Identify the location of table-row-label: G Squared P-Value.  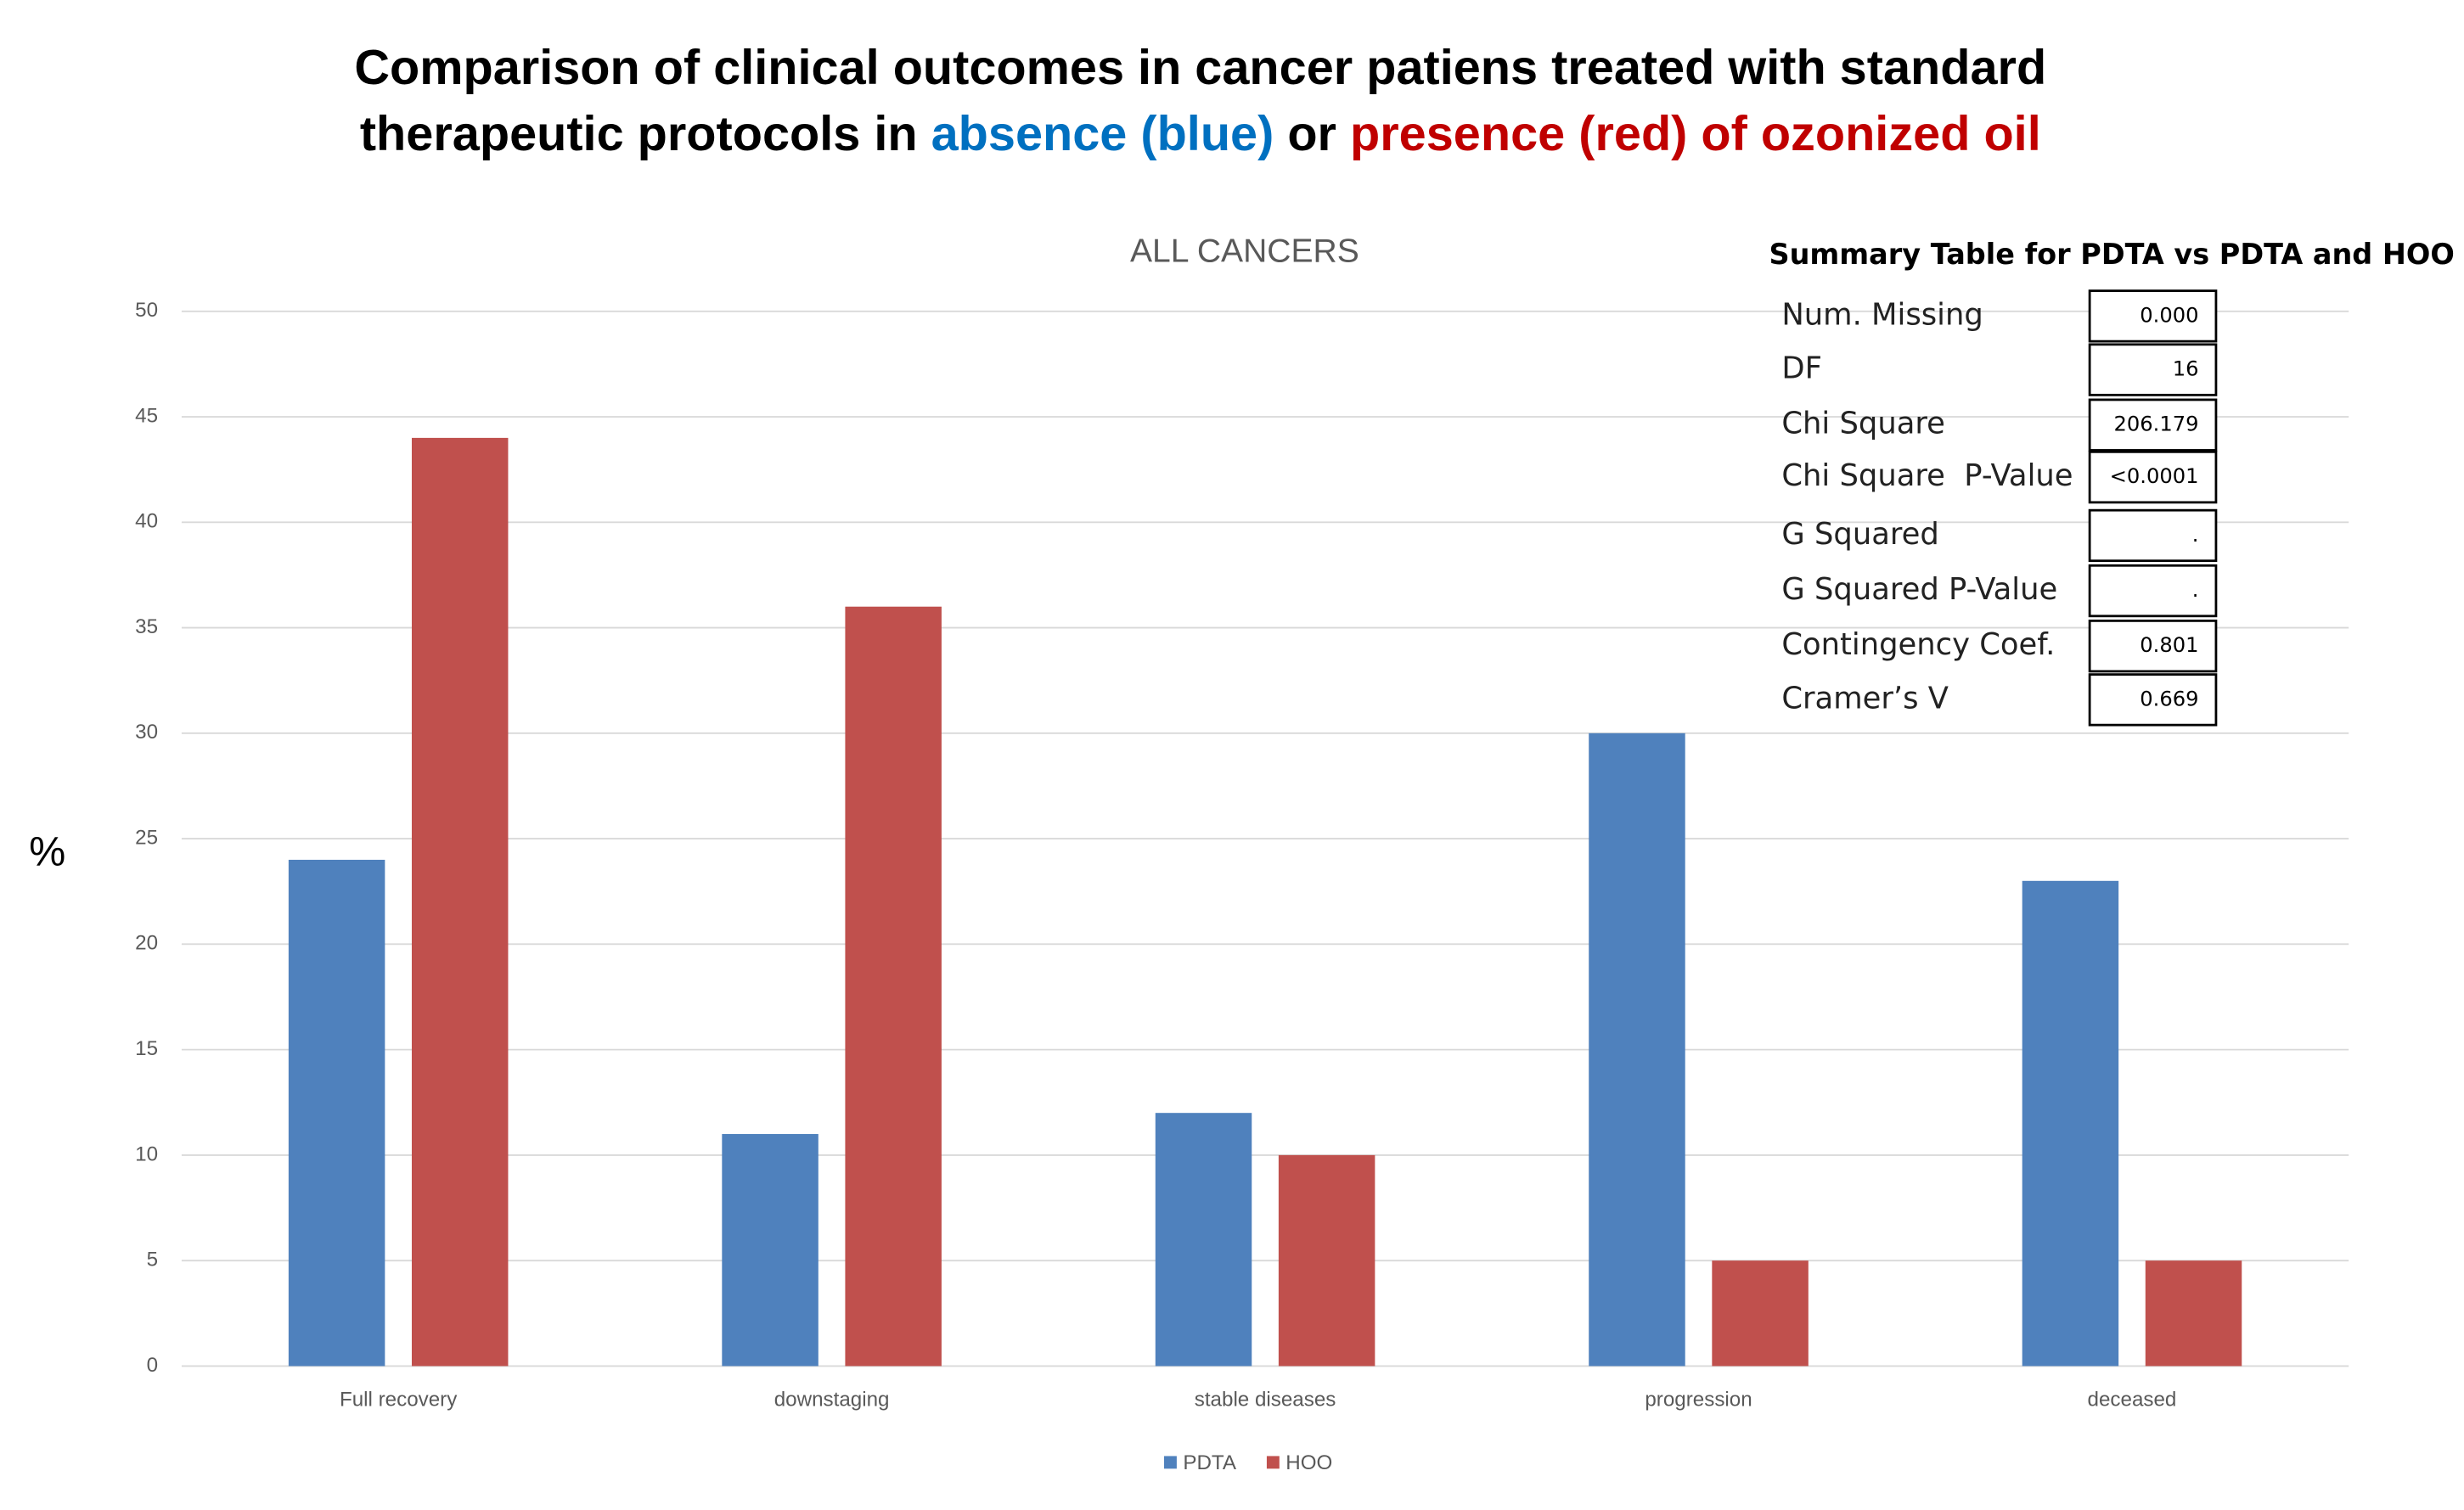
(1919, 589).